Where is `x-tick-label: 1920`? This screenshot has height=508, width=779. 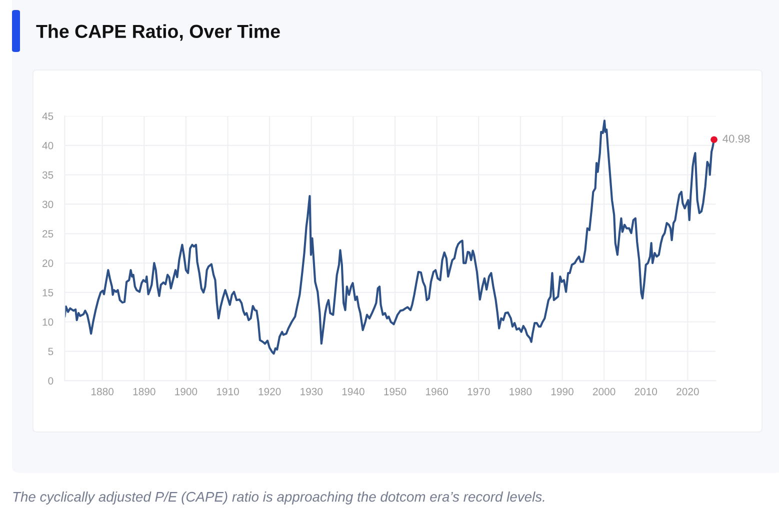
x-tick-label: 1920 is located at coordinates (269, 392).